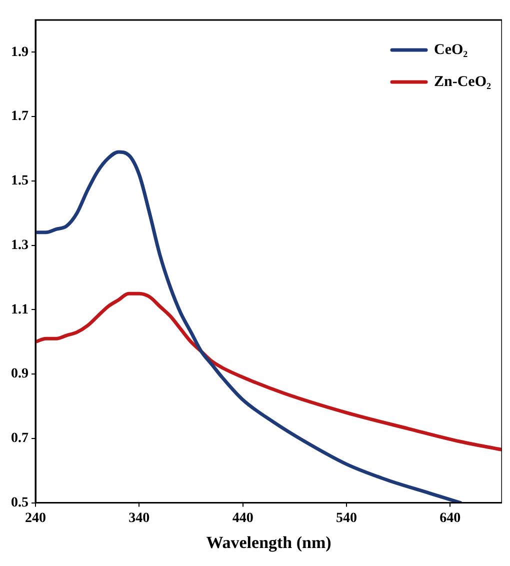 The width and height of the screenshot is (510, 566). Describe the element at coordinates (19, 245) in the screenshot. I see `y-tick-label: 1.3` at that location.